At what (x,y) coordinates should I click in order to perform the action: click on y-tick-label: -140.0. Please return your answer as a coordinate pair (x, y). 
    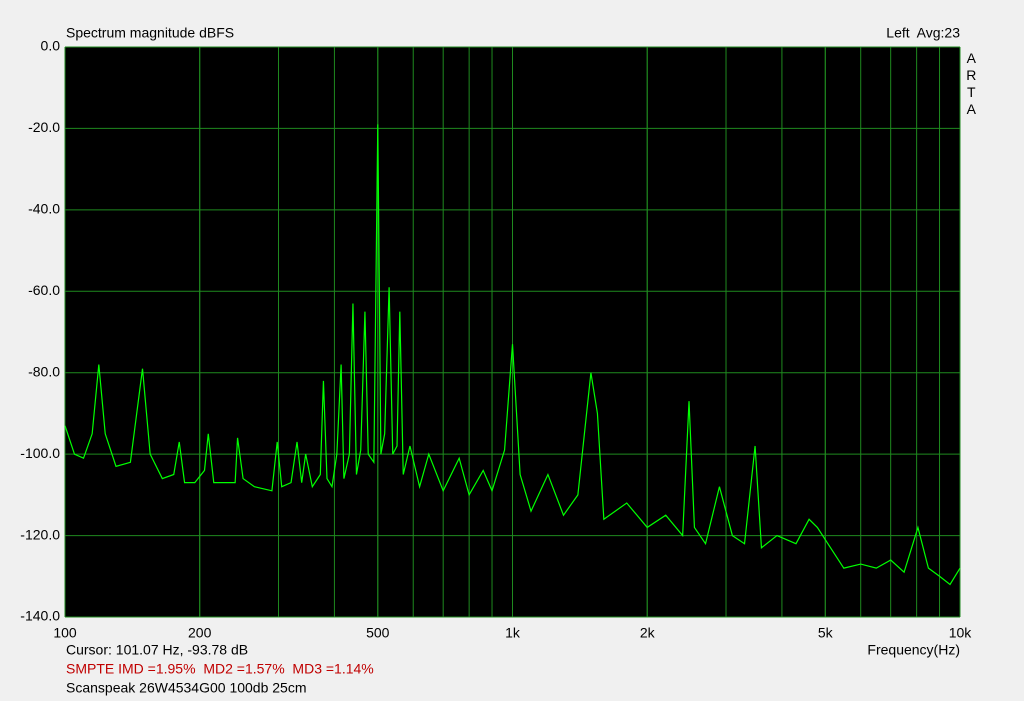
    Looking at the image, I should click on (40, 616).